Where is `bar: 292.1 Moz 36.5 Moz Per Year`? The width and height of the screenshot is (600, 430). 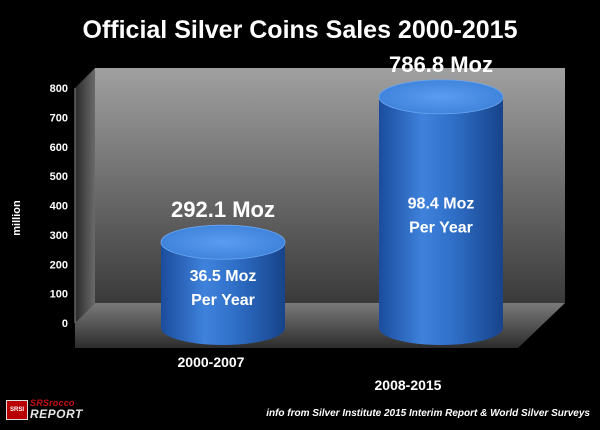
bar: 292.1 Moz 36.5 Moz Per Year is located at coordinates (223, 271).